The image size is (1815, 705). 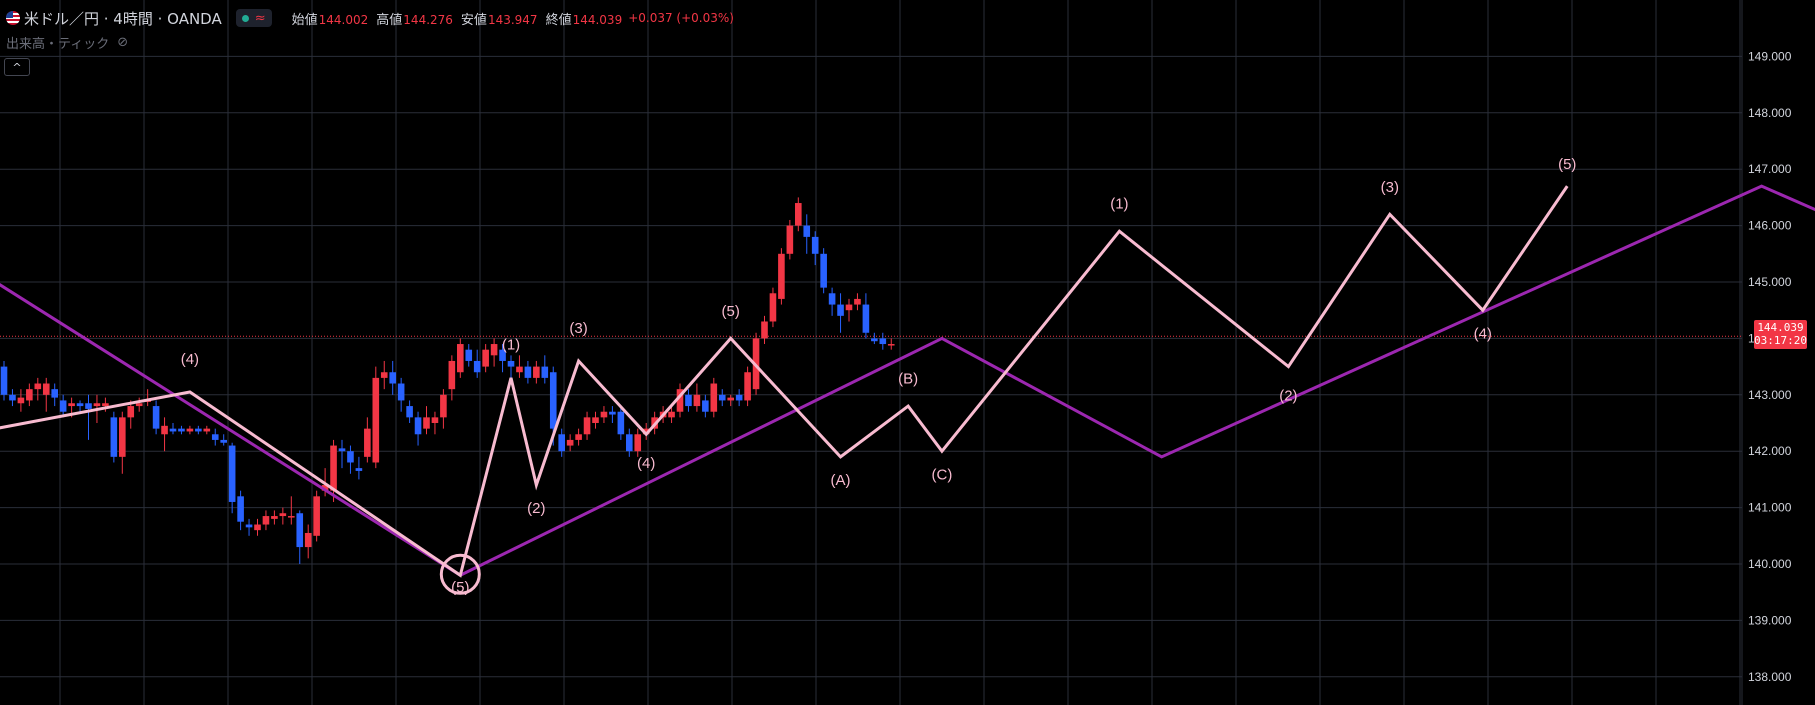 What do you see at coordinates (1770, 282) in the screenshot?
I see `y-tick-label: 145.000` at bounding box center [1770, 282].